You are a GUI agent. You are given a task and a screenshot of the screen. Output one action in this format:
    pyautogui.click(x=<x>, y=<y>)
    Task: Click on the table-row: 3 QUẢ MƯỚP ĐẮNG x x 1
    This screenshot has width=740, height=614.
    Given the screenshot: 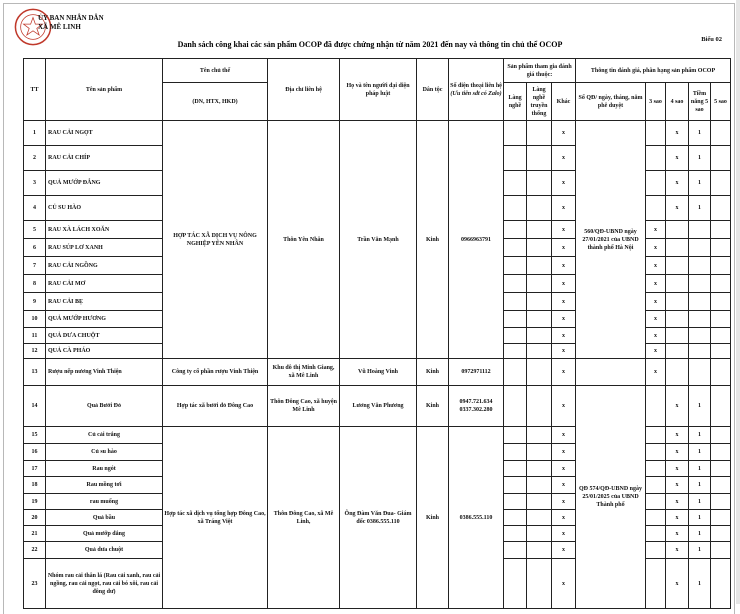 What is the action you would take?
    pyautogui.click(x=377, y=183)
    